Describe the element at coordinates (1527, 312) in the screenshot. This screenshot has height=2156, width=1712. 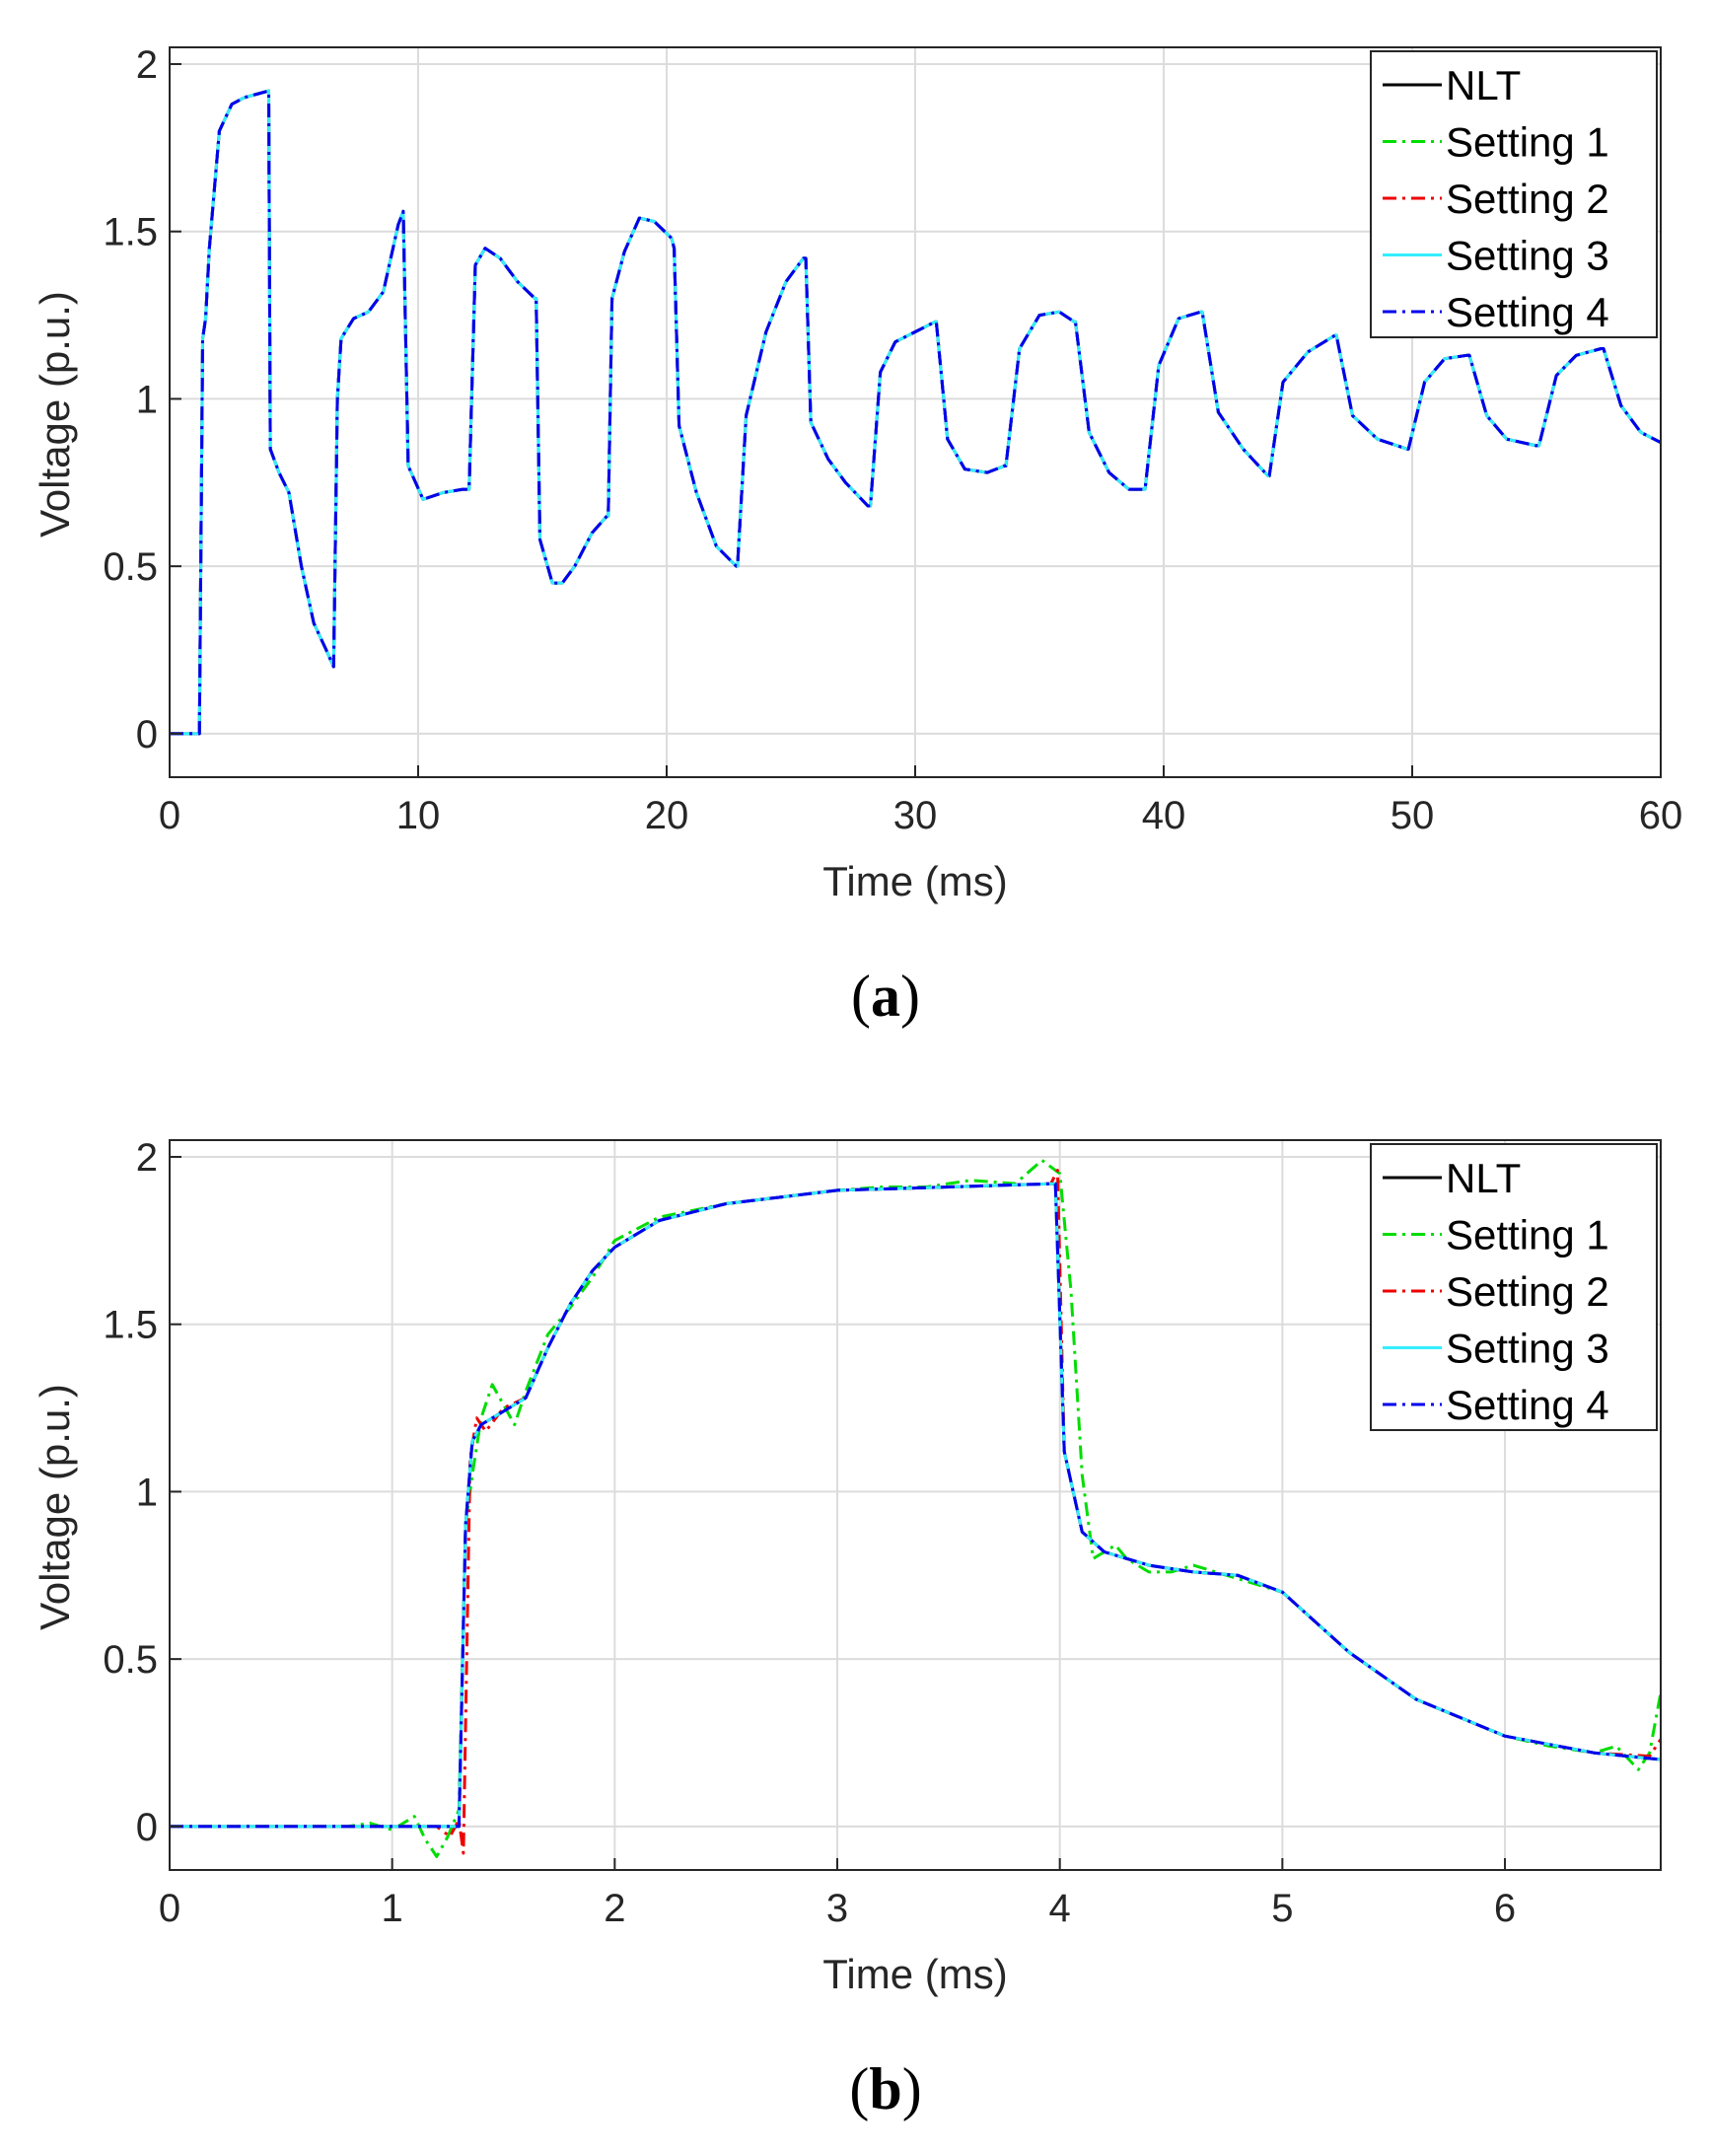
I see `legend-label-setting-4-a: Setting 4` at that location.